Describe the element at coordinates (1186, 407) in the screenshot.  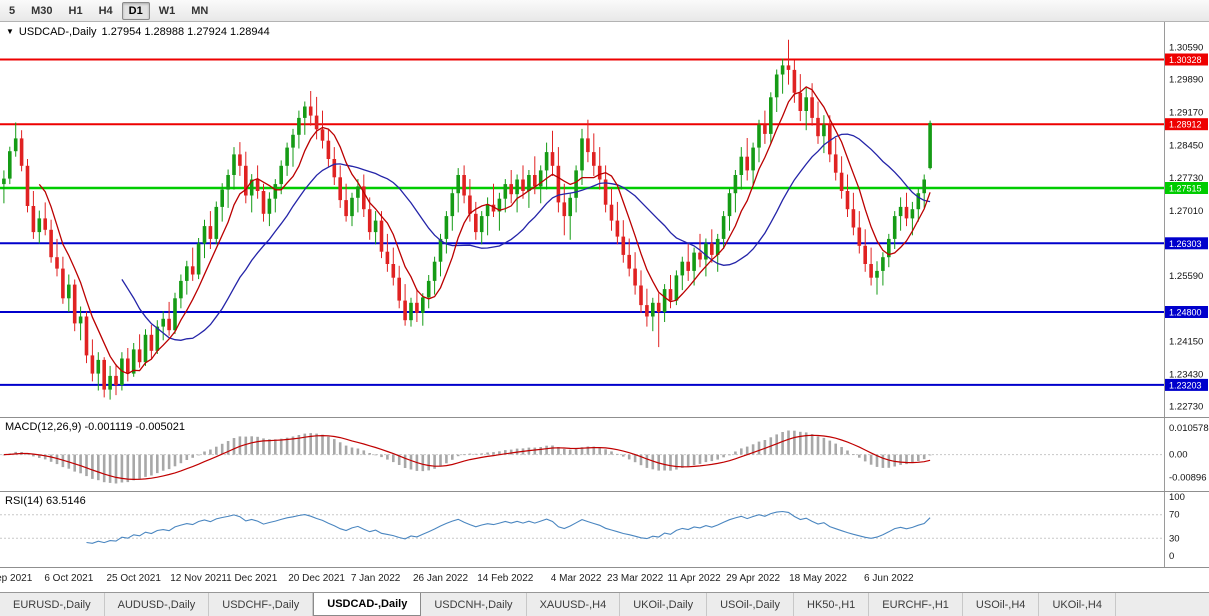
I see `svg-text: 1.22730` at that location.